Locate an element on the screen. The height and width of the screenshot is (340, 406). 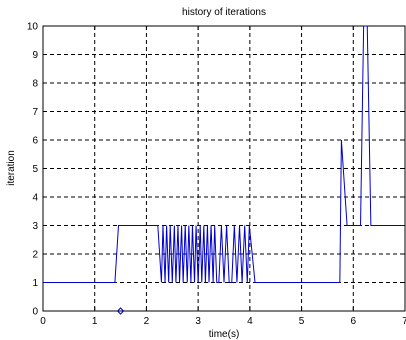
y-axis-label: iteration is located at coordinates (11, 168).